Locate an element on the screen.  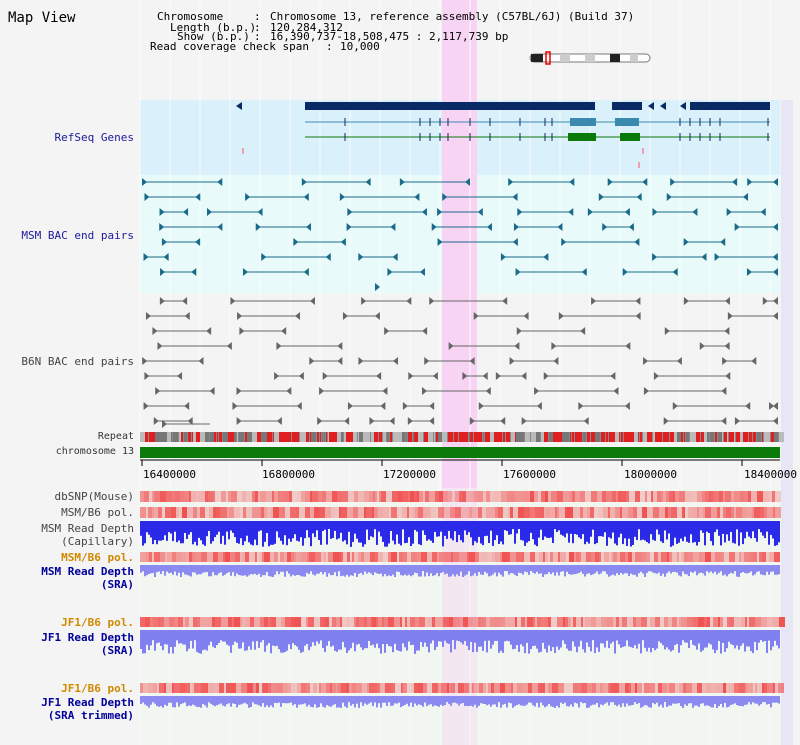
track-label-b6n-bac: B6N BAC end pairs is located at coordinates (77, 361).